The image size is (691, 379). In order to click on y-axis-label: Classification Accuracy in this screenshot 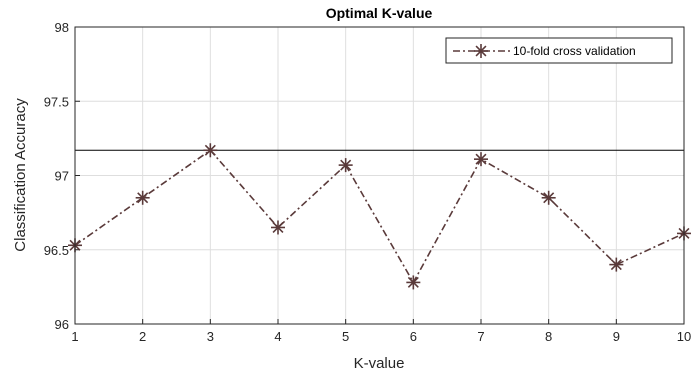, I will do `click(20, 175)`.